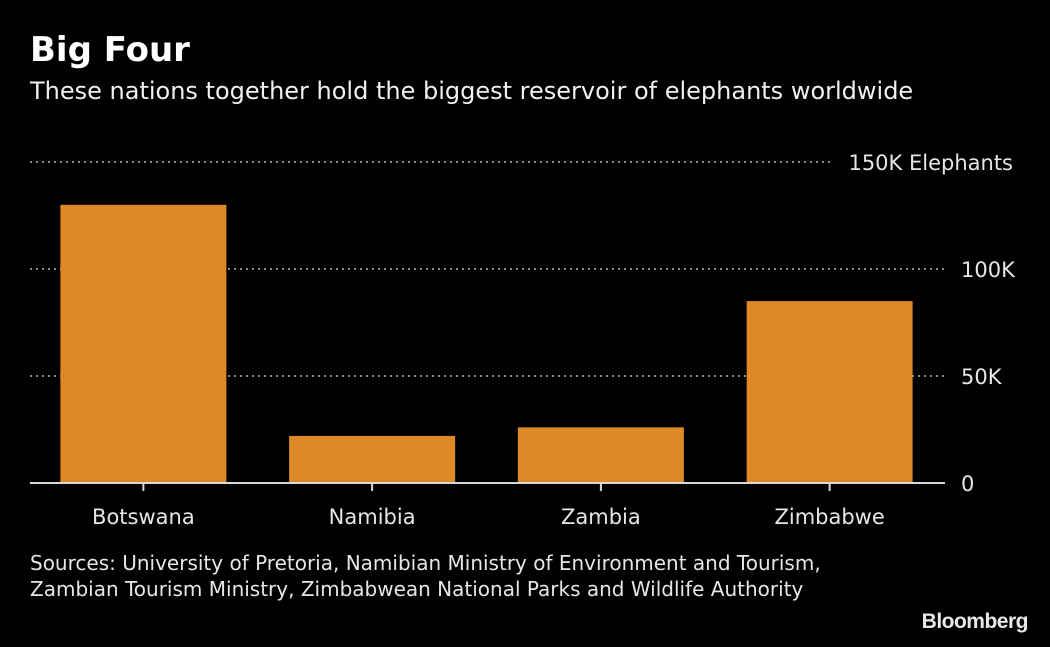 The width and height of the screenshot is (1050, 647). What do you see at coordinates (487, 486) in the screenshot?
I see `x-axis` at bounding box center [487, 486].